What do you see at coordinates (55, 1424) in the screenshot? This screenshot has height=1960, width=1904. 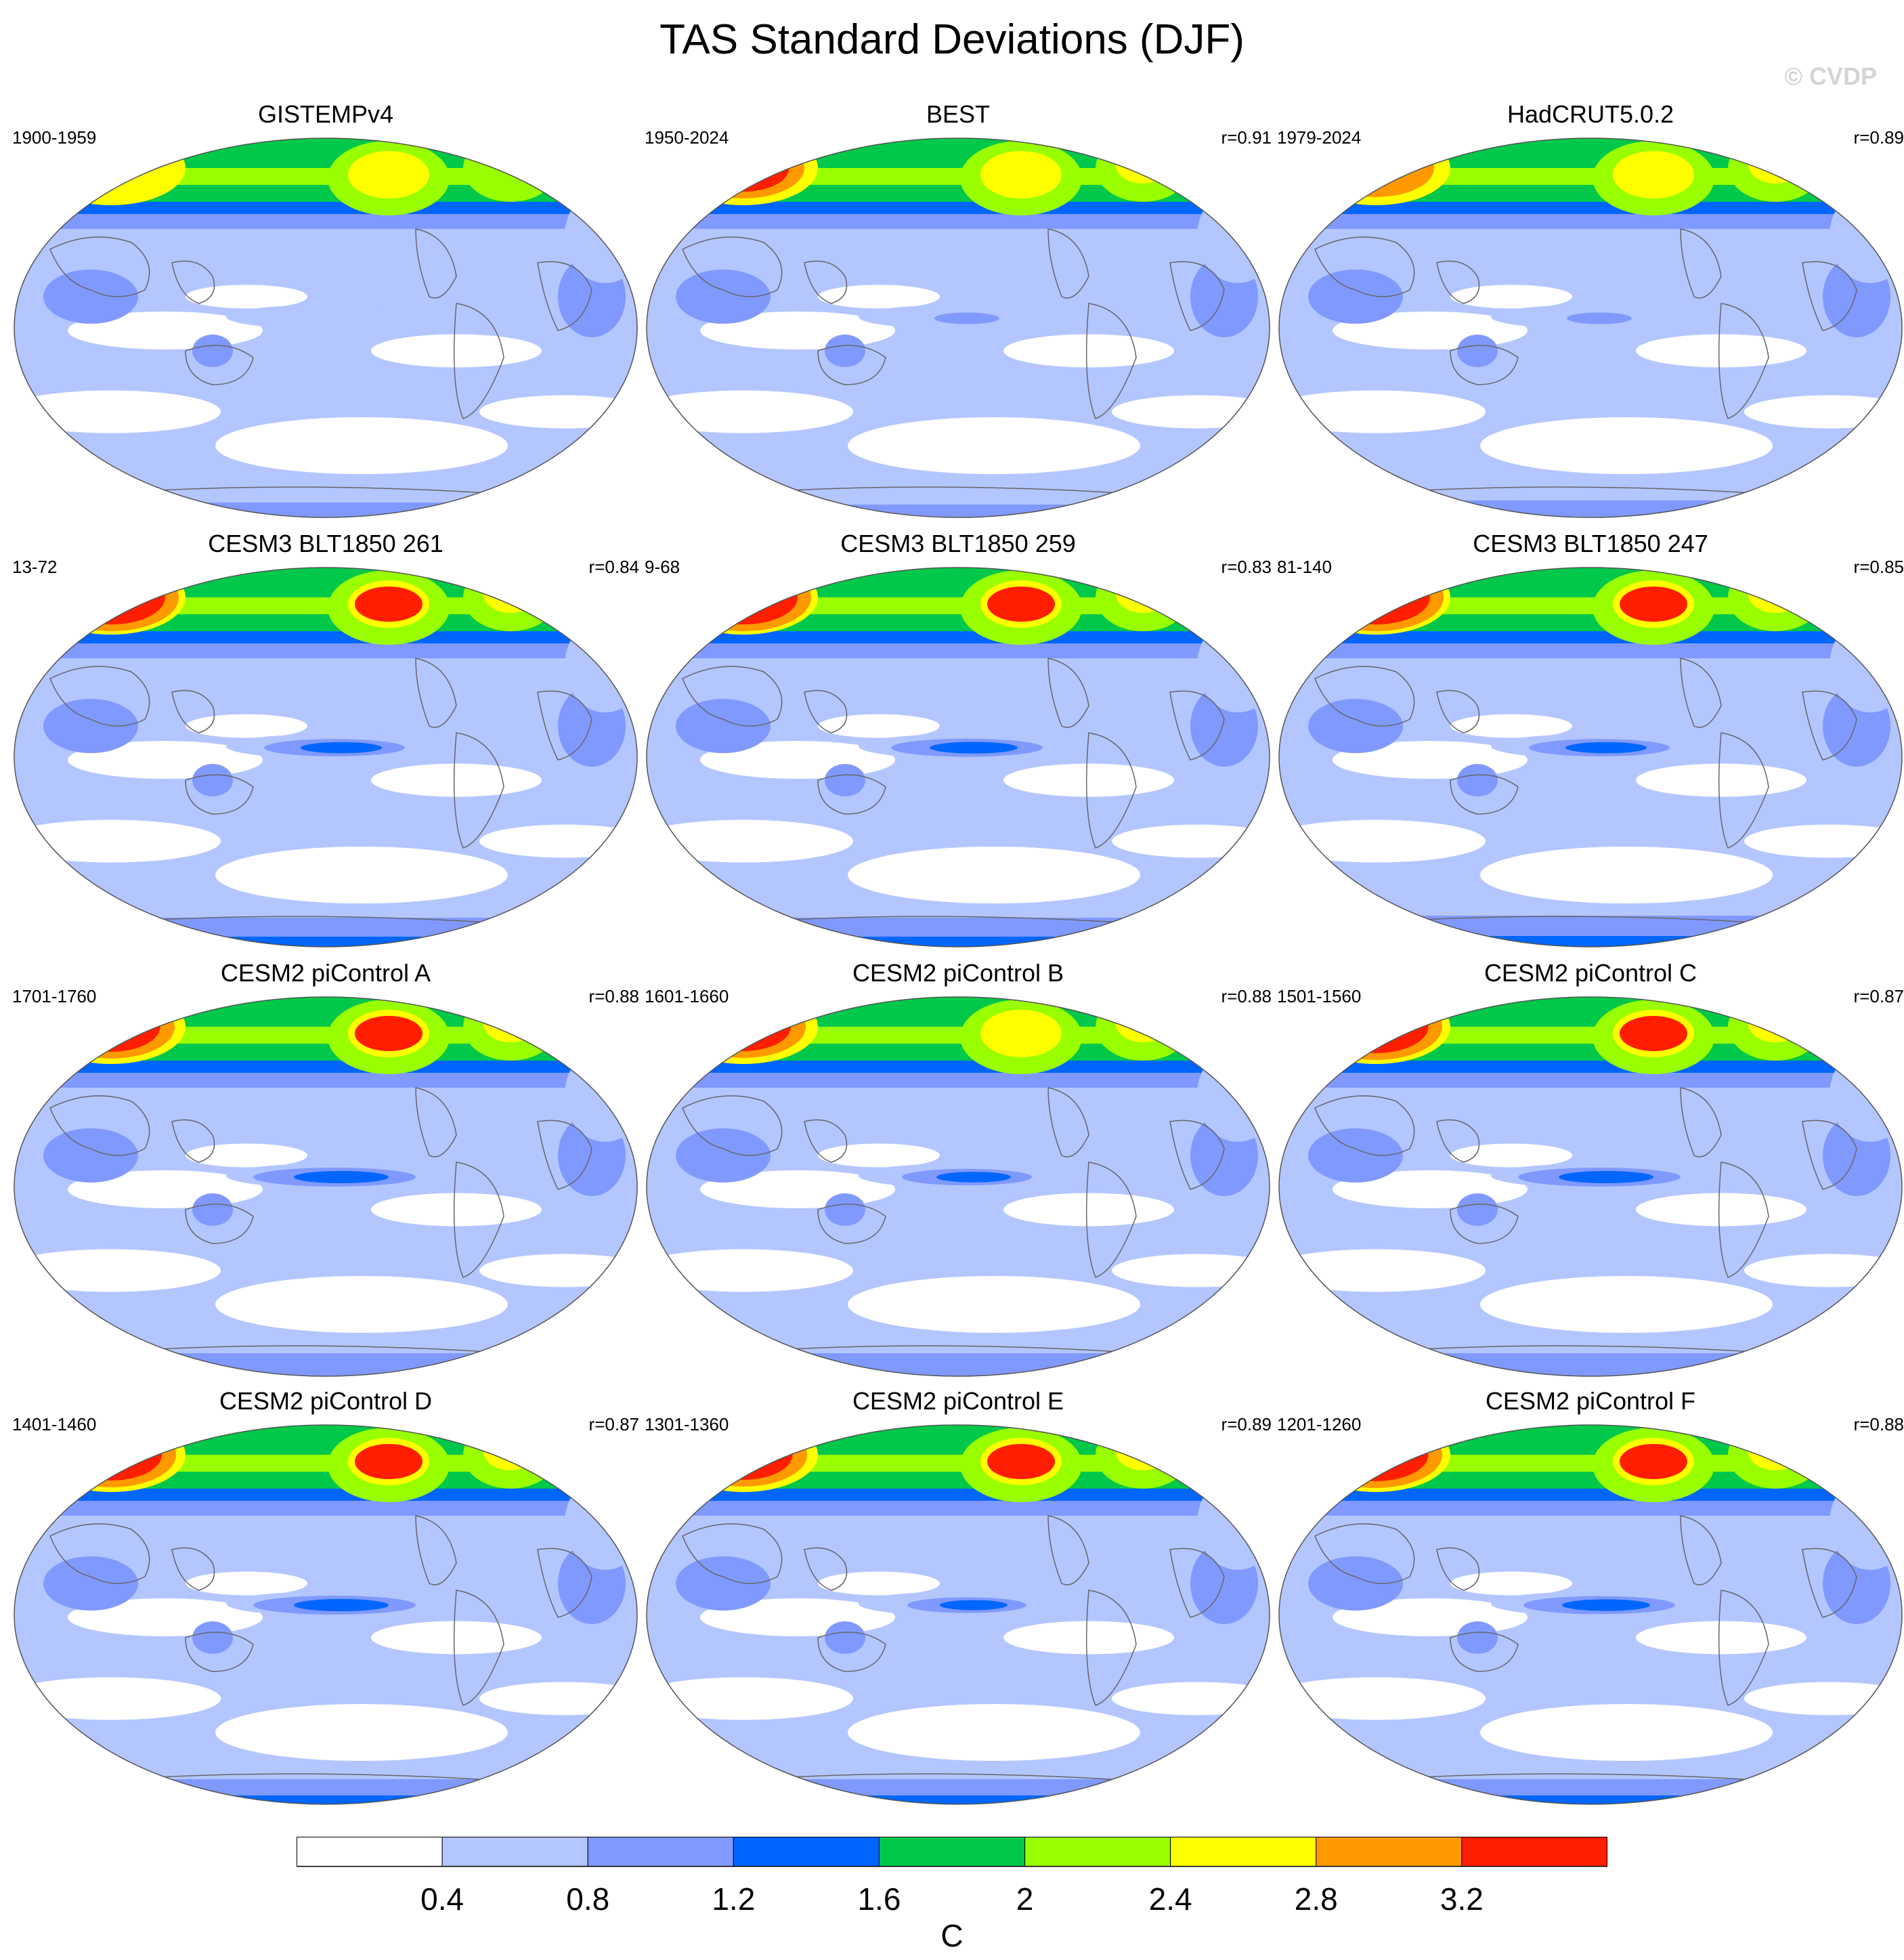 I see `panel-period: 1401-1460` at bounding box center [55, 1424].